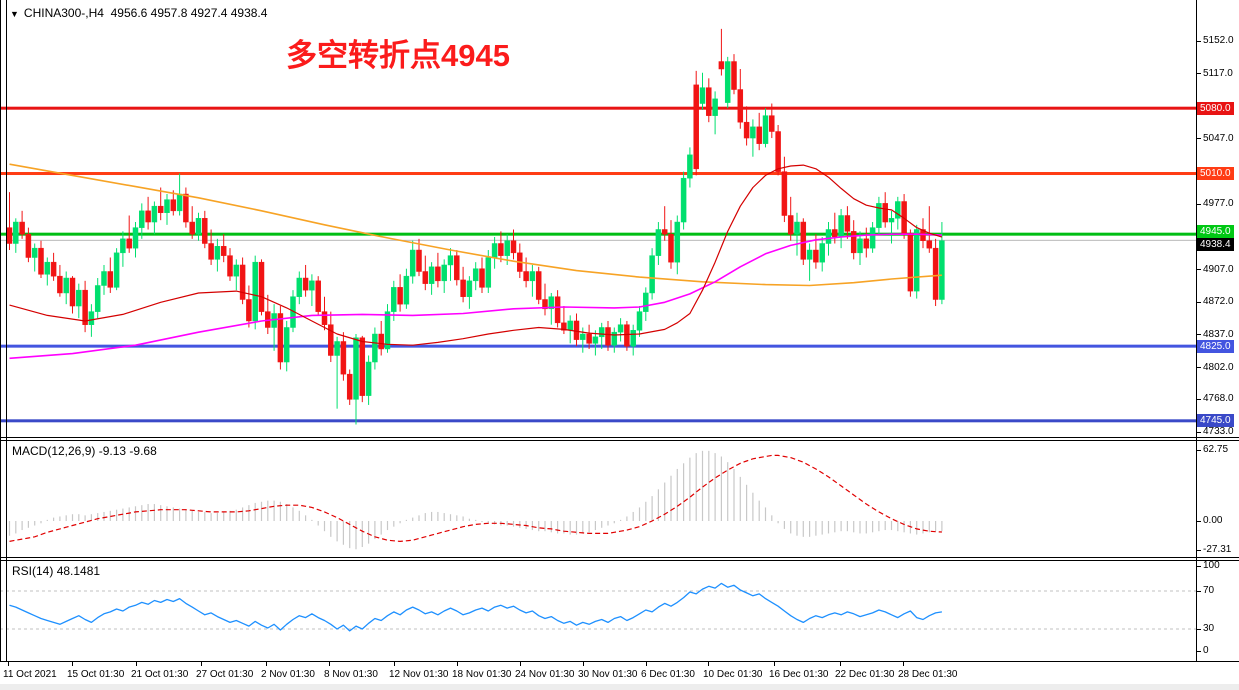 Image resolution: width=1239 pixels, height=690 pixels. What do you see at coordinates (1218, 40) in the screenshot?
I see `price-tick-label: 5152.0` at bounding box center [1218, 40].